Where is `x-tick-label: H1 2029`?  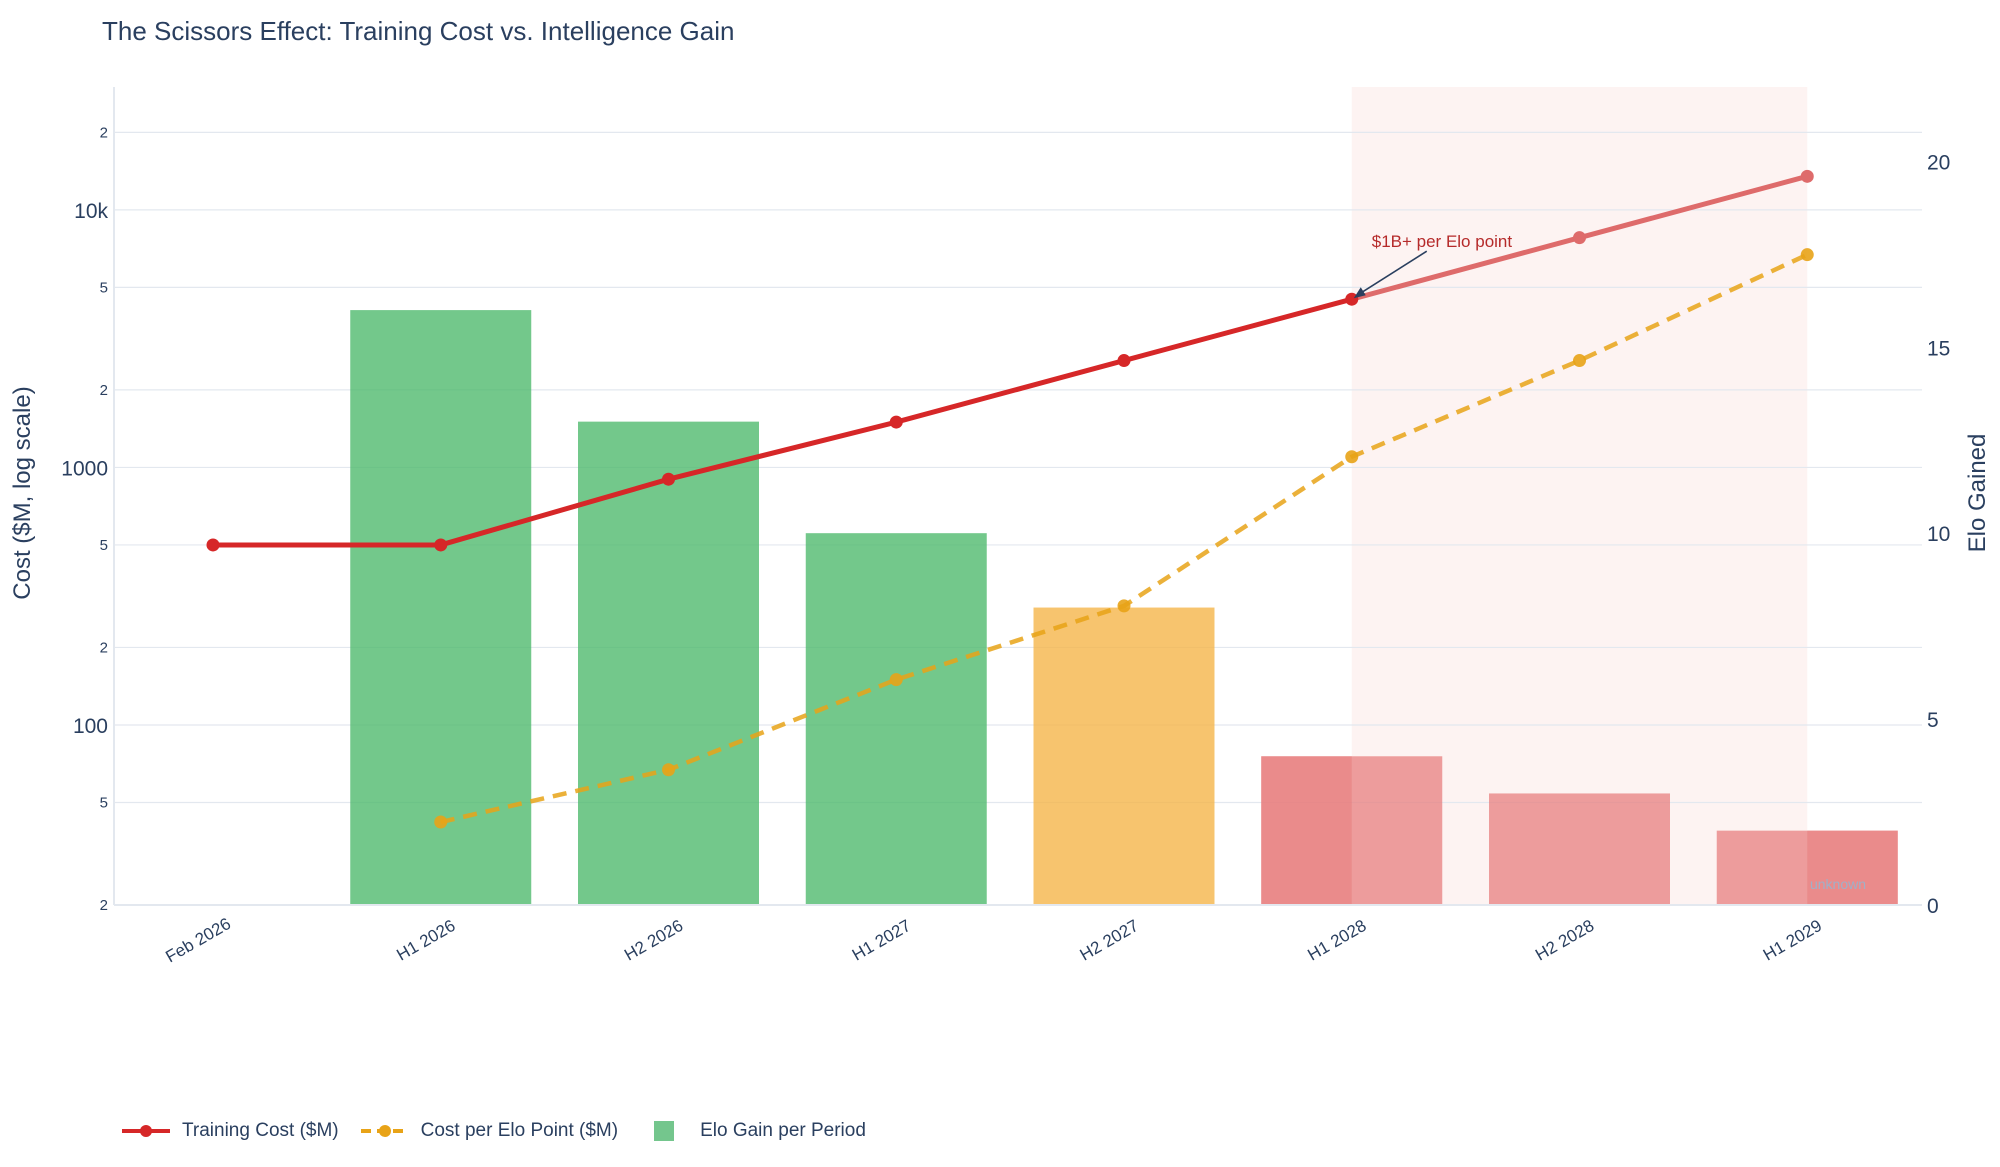 x-tick-label: H1 2029 is located at coordinates (1792, 940).